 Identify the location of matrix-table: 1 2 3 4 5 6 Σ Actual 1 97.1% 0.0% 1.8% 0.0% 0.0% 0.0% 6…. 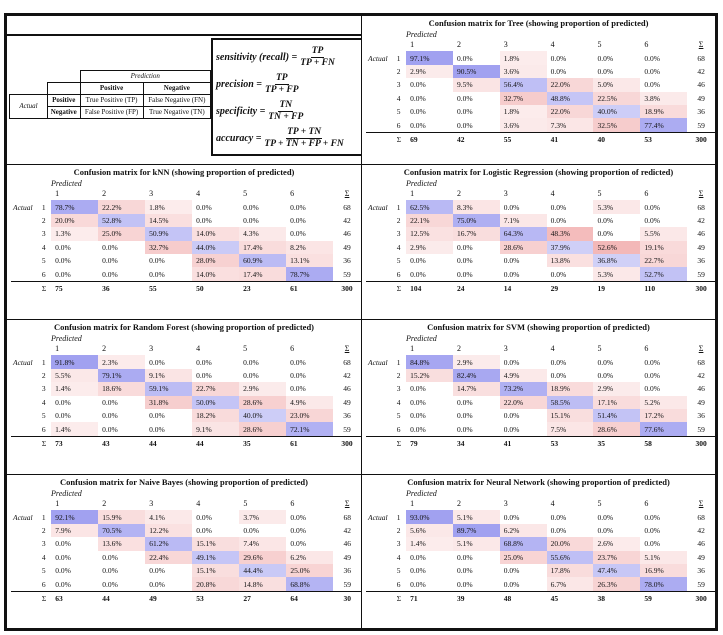
(540, 92).